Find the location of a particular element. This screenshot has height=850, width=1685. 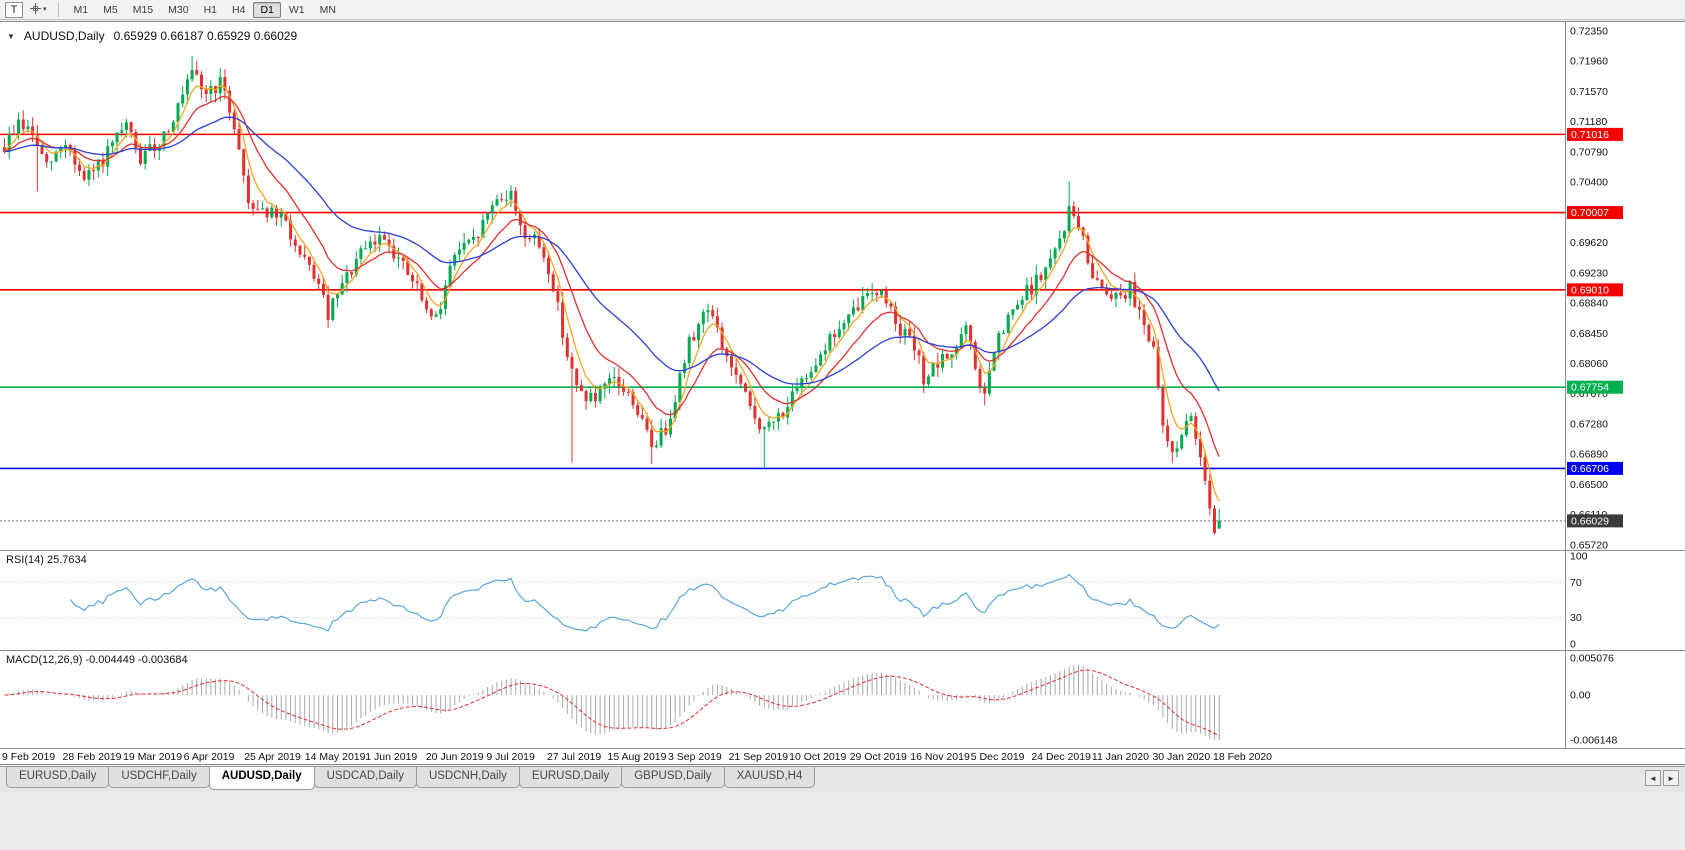

date-tick: 19 Mar 2019 is located at coordinates (153, 757).